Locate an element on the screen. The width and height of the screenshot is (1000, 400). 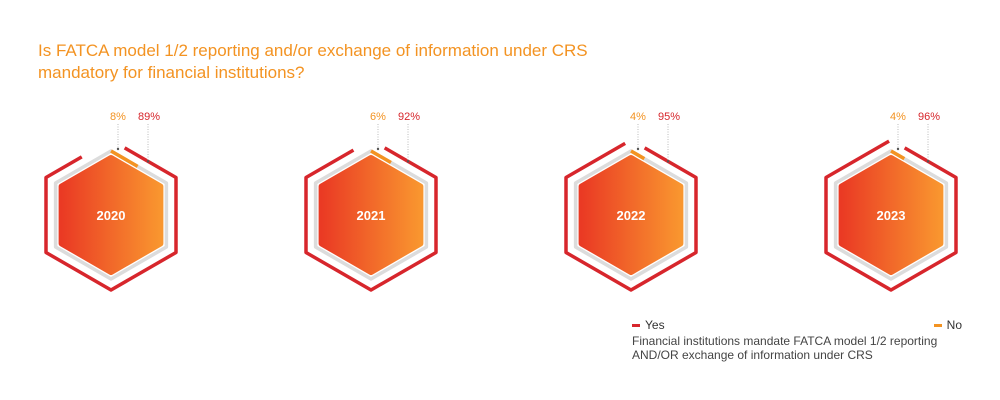
year-label-2022: 2022 is located at coordinates (631, 215).